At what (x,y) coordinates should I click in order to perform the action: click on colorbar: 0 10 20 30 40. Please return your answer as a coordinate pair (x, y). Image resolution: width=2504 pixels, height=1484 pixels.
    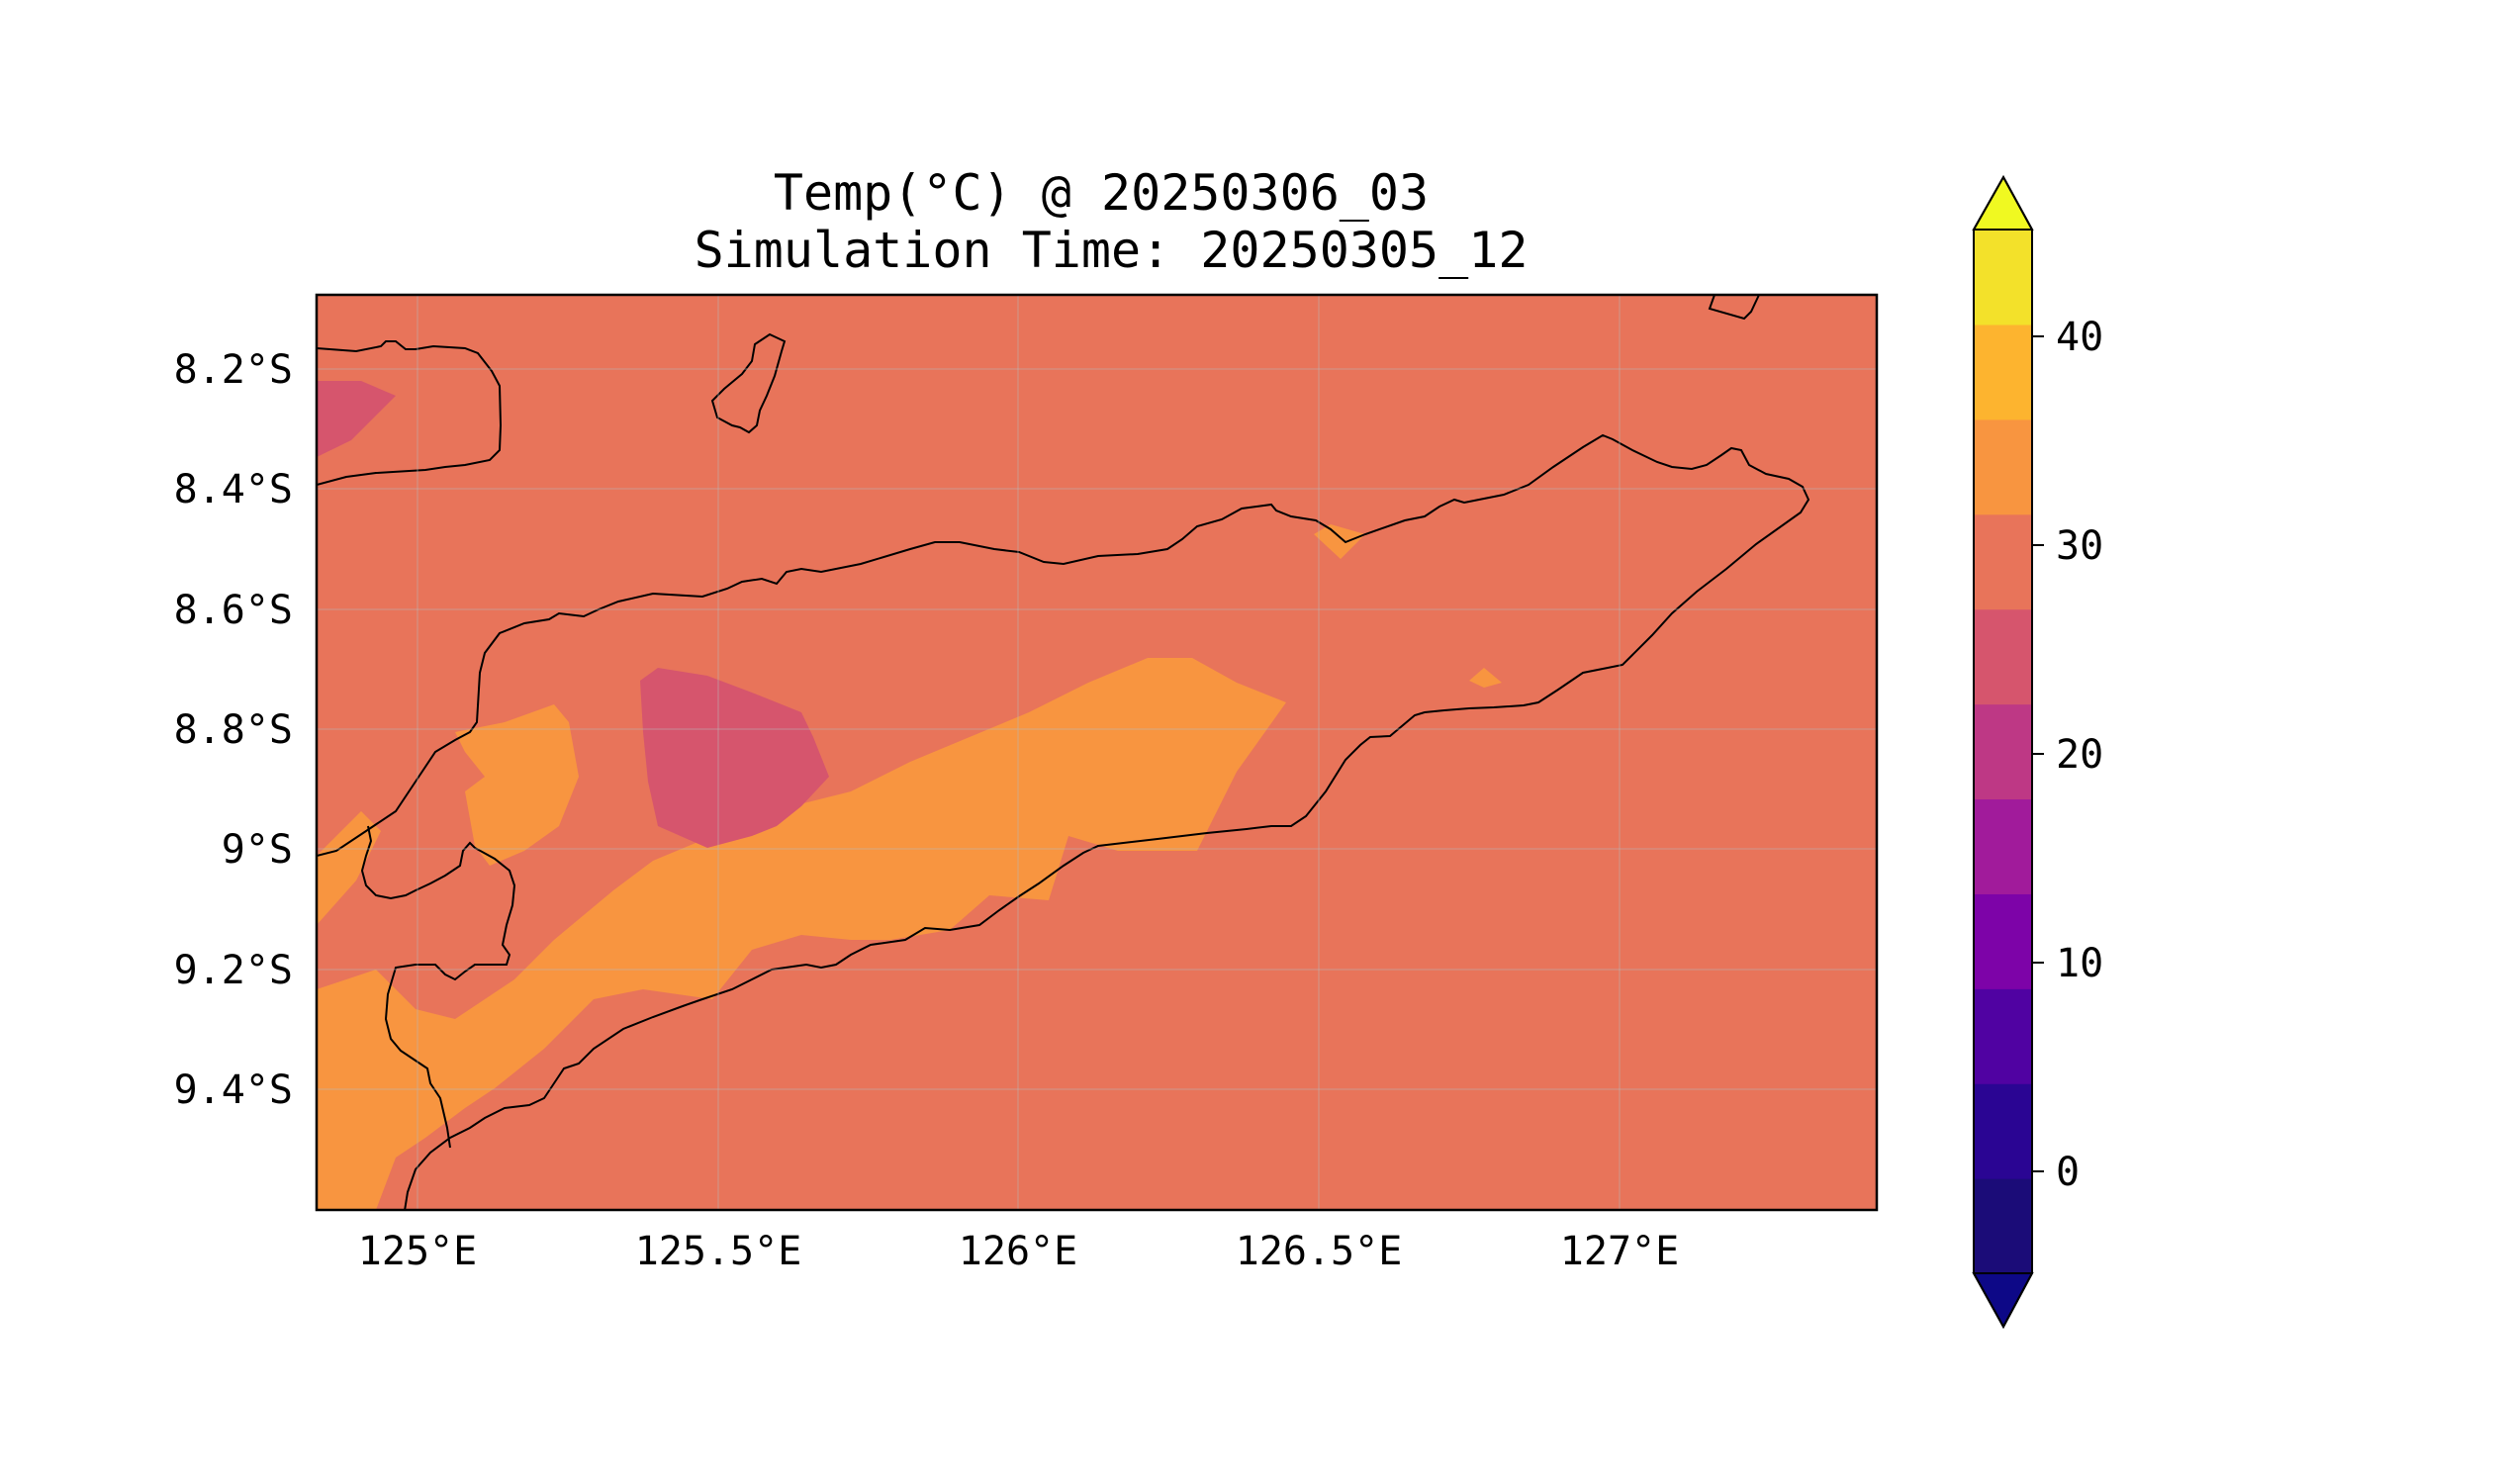
    Looking at the image, I should click on (2037, 752).